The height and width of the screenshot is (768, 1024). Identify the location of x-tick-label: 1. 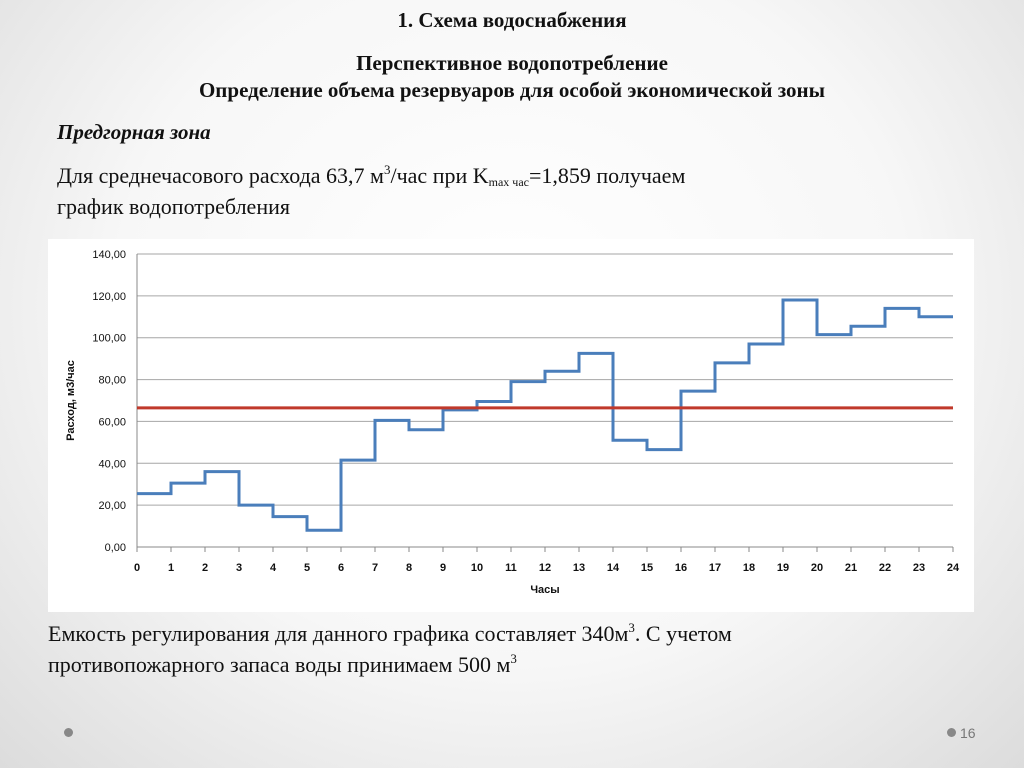
(171, 568).